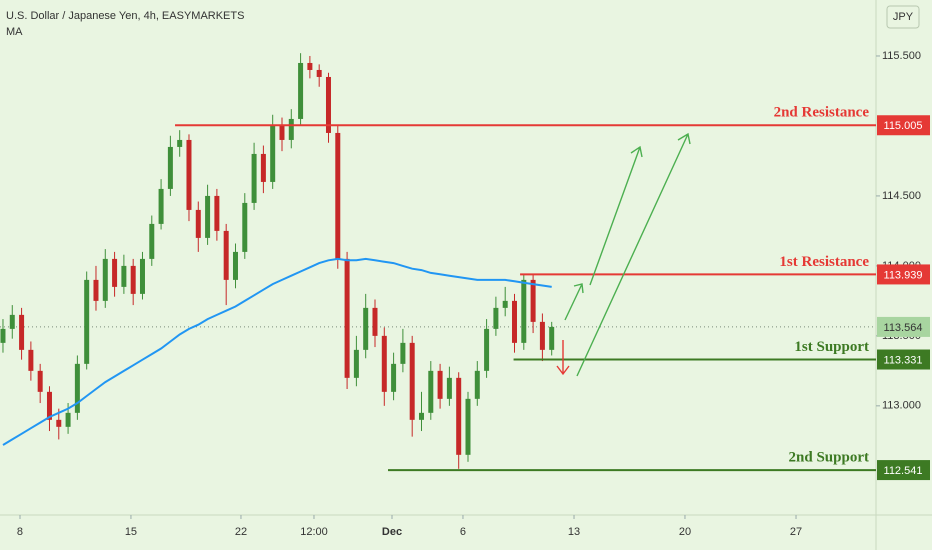 Image resolution: width=932 pixels, height=550 pixels. I want to click on last-price-box, so click(903, 326).